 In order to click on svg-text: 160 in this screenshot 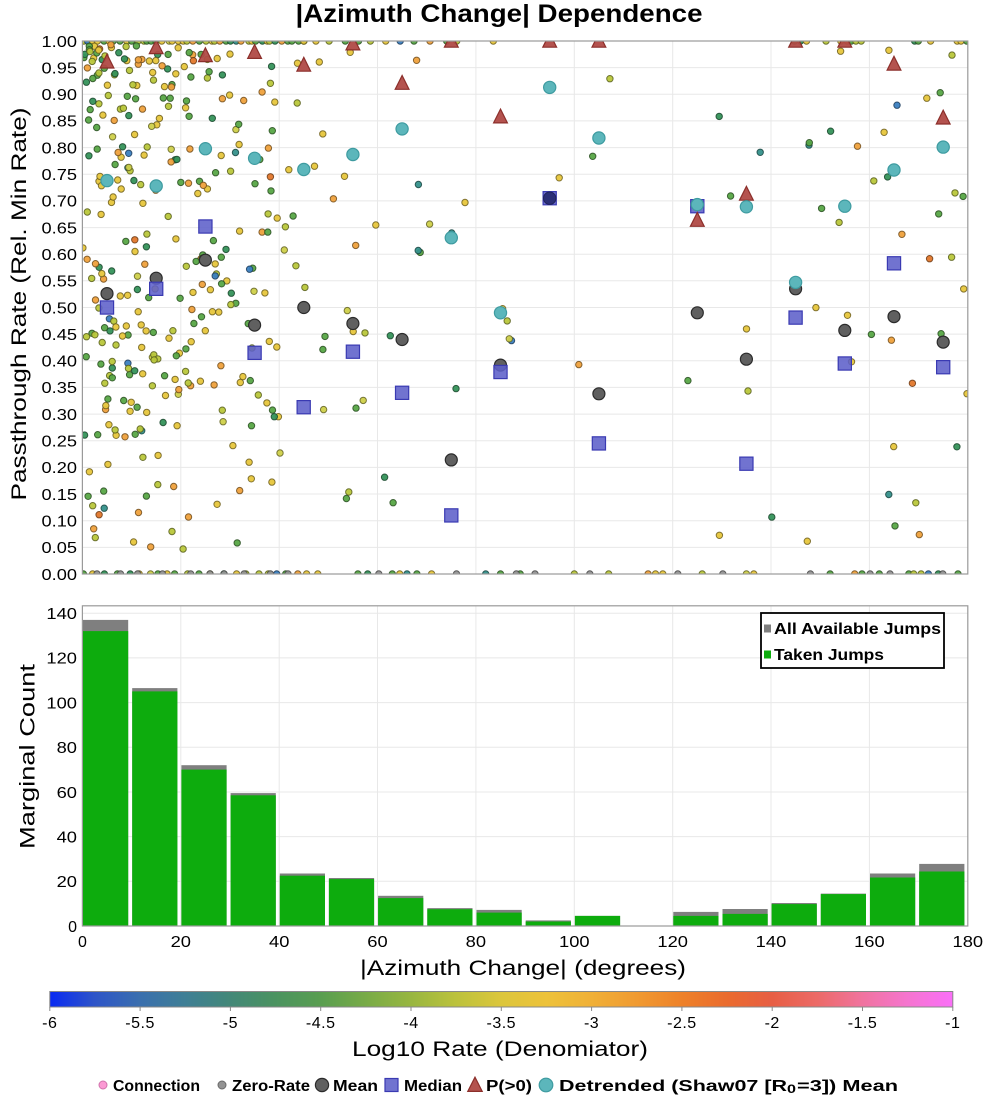, I will do `click(869, 942)`.